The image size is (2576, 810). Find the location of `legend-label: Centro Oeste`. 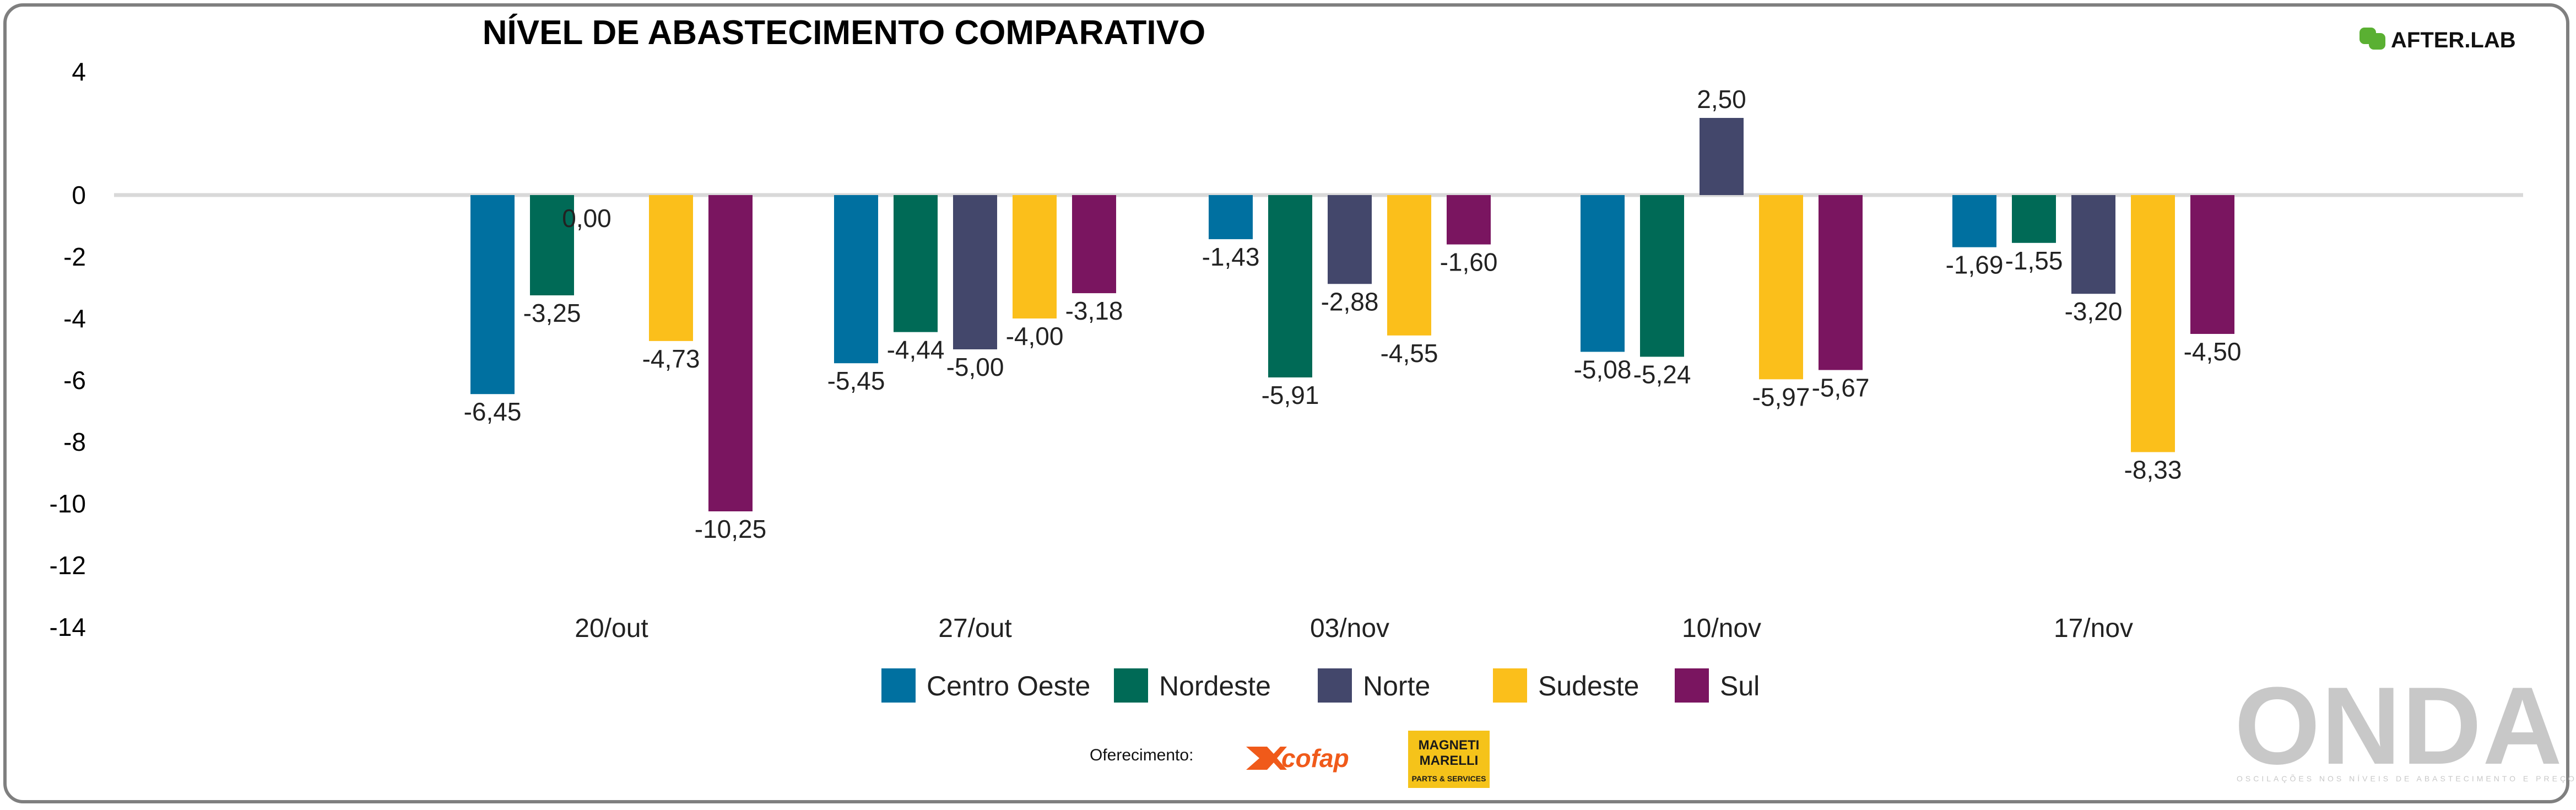

legend-label: Centro Oeste is located at coordinates (1008, 686).